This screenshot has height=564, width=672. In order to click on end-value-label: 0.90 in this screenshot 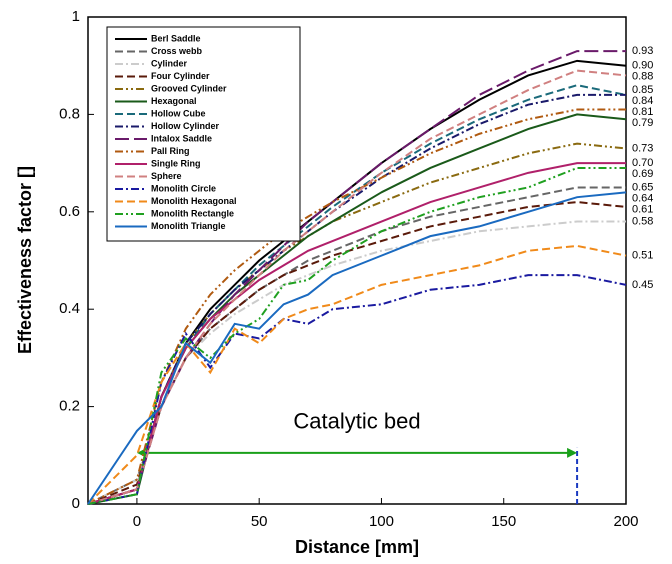, I will do `click(642, 66)`.